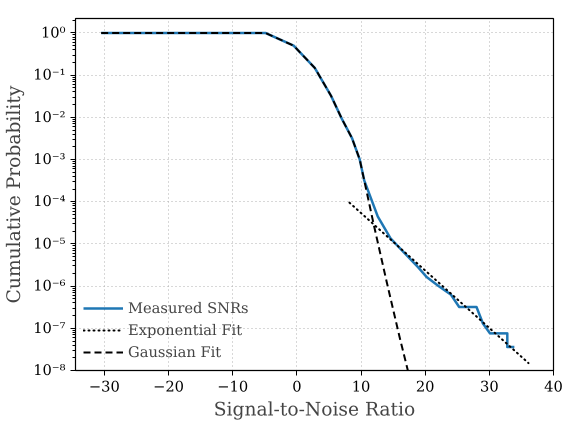  Describe the element at coordinates (168, 387) in the screenshot. I see `x-tick-label: −20` at that location.